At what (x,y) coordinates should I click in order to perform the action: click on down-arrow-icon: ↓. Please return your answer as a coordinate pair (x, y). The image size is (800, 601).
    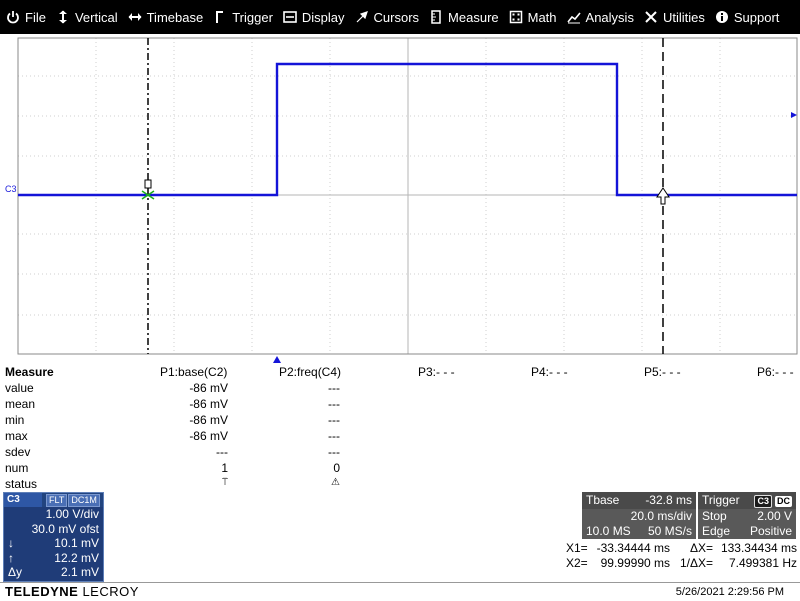
    Looking at the image, I should click on (11, 543).